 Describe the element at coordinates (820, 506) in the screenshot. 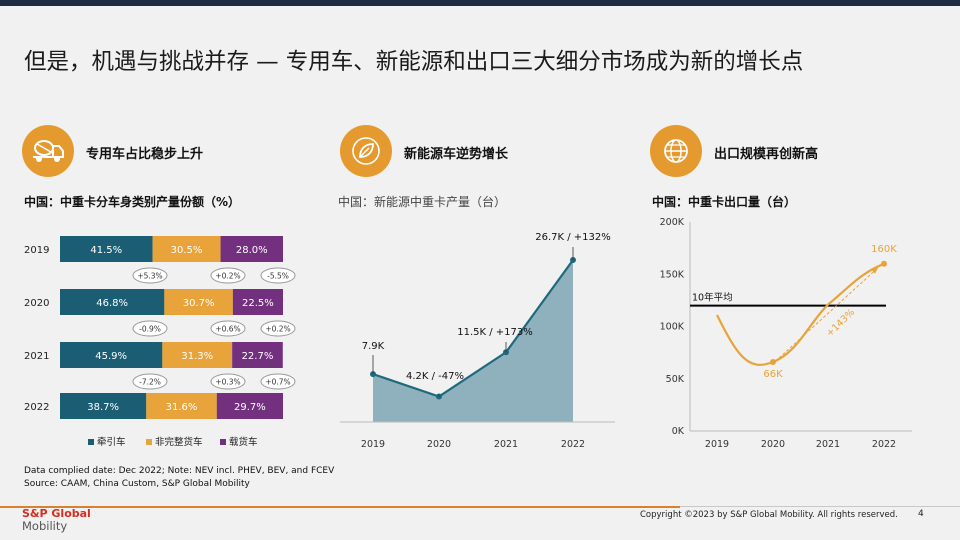

I see `footer-divider-gray` at that location.